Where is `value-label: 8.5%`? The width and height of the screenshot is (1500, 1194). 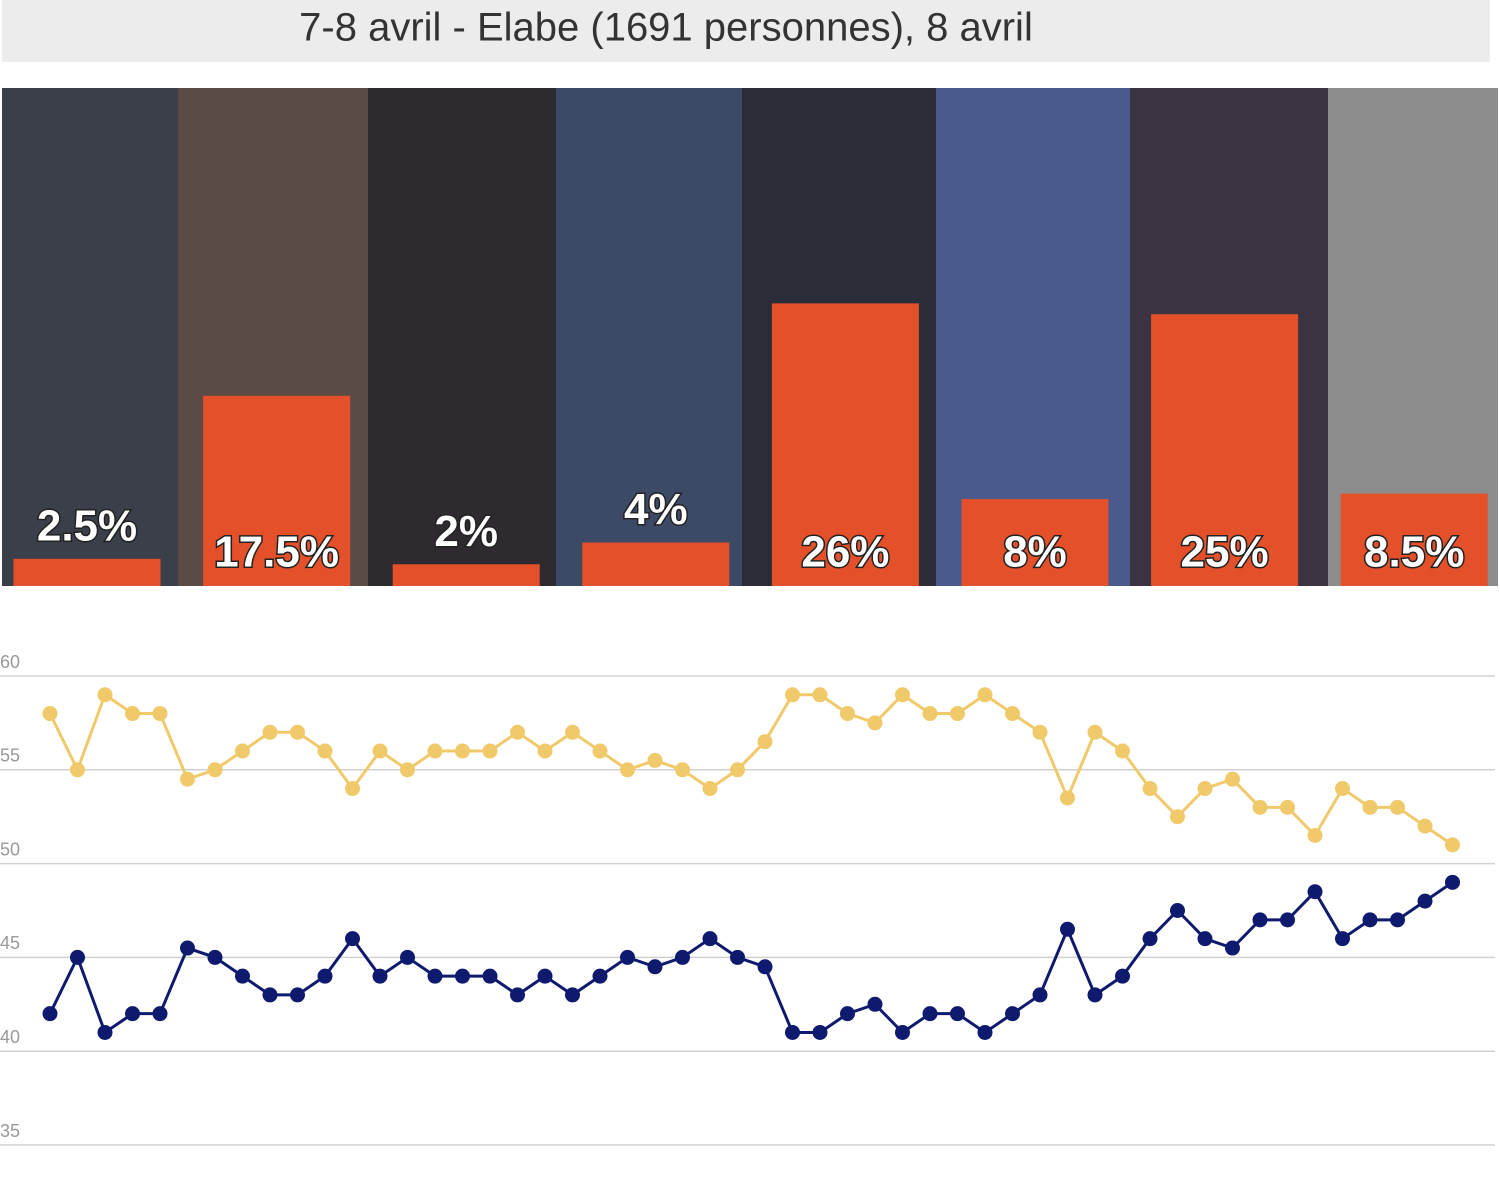
value-label: 8.5% is located at coordinates (1414, 552).